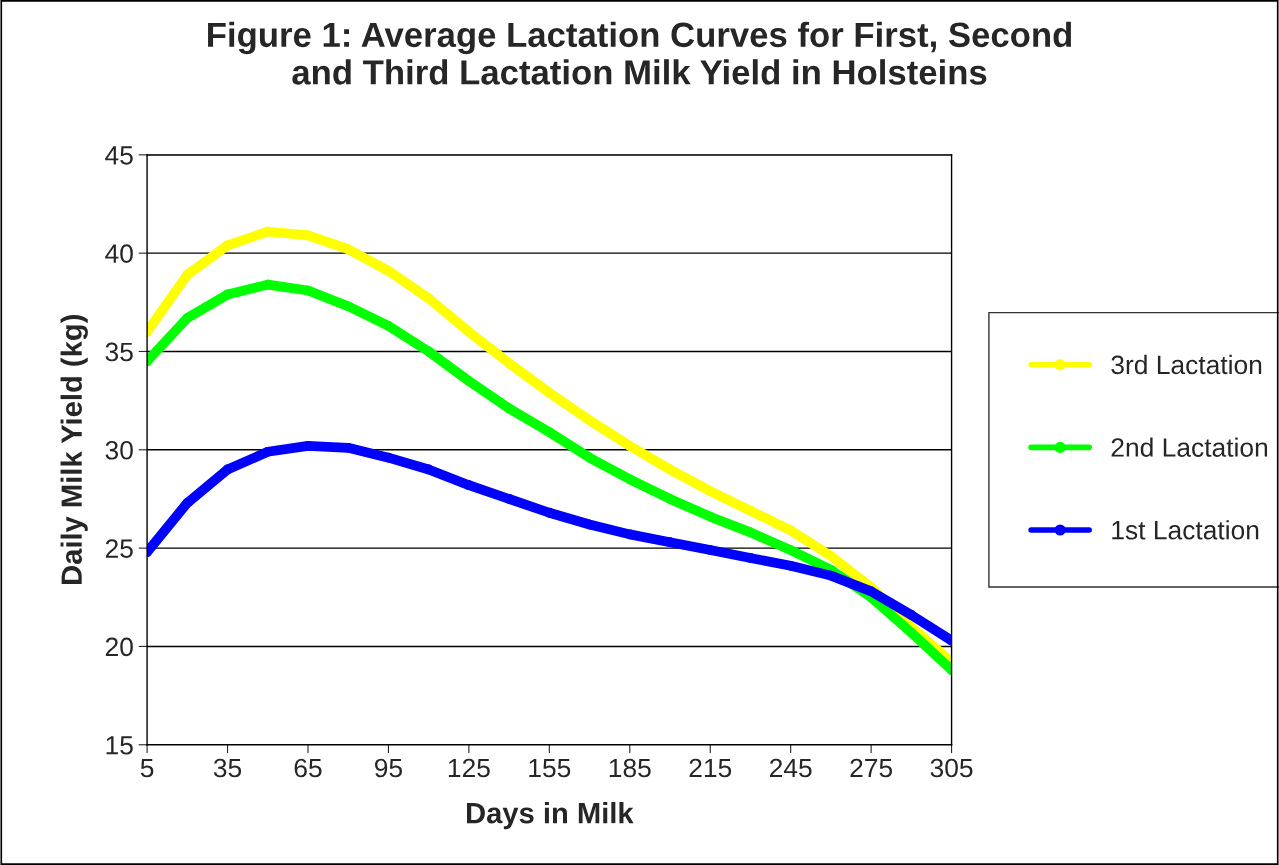 This screenshot has width=1279, height=865. Describe the element at coordinates (119, 647) in the screenshot. I see `y-tick-label: 20` at that location.